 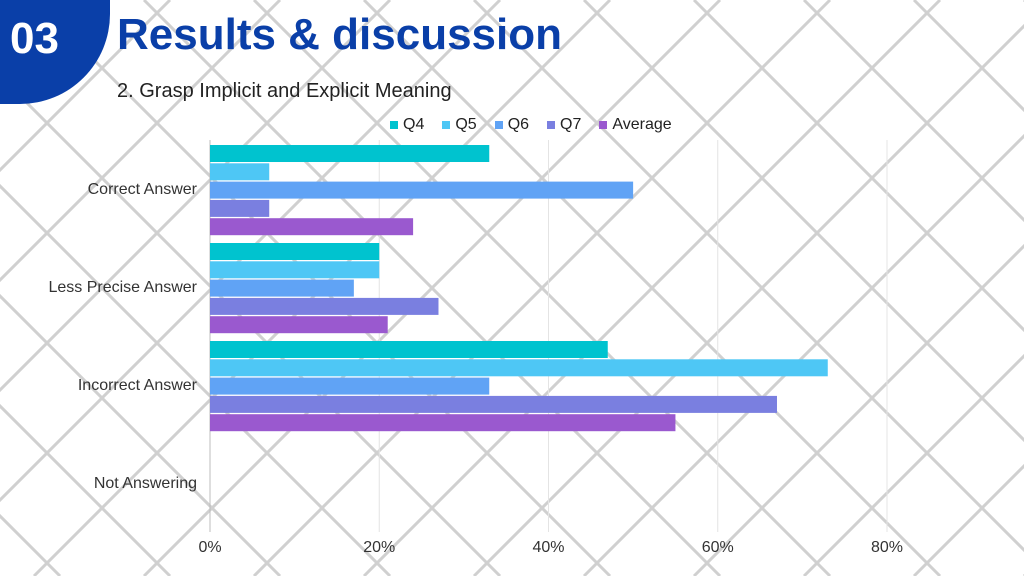 I want to click on legend-item: Q7, so click(x=564, y=125).